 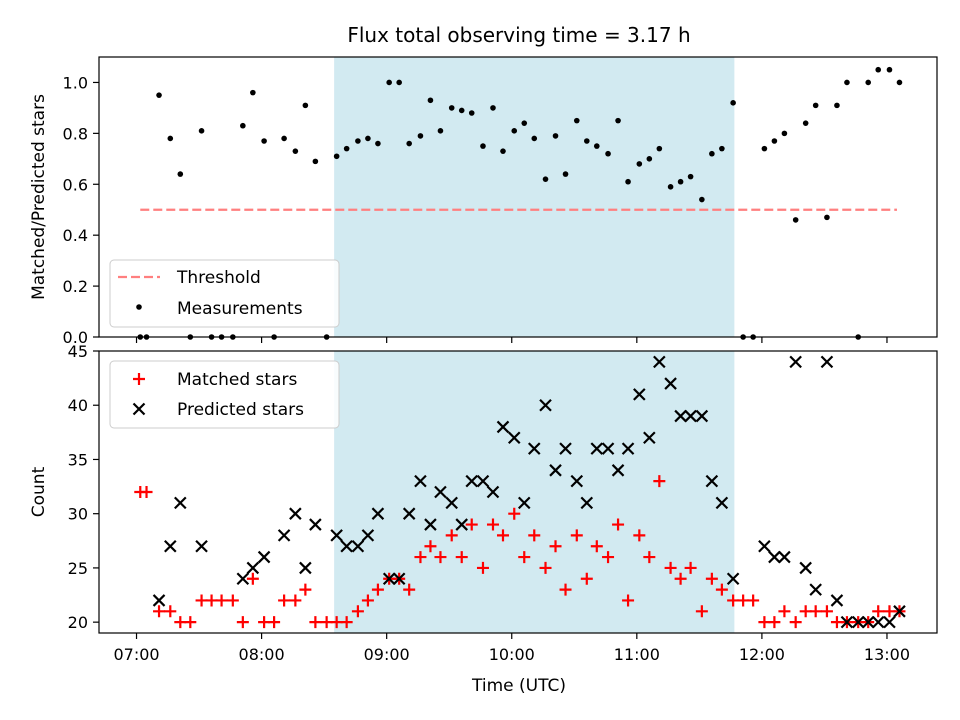 What do you see at coordinates (78, 568) in the screenshot?
I see `y-tick-label: 25` at bounding box center [78, 568].